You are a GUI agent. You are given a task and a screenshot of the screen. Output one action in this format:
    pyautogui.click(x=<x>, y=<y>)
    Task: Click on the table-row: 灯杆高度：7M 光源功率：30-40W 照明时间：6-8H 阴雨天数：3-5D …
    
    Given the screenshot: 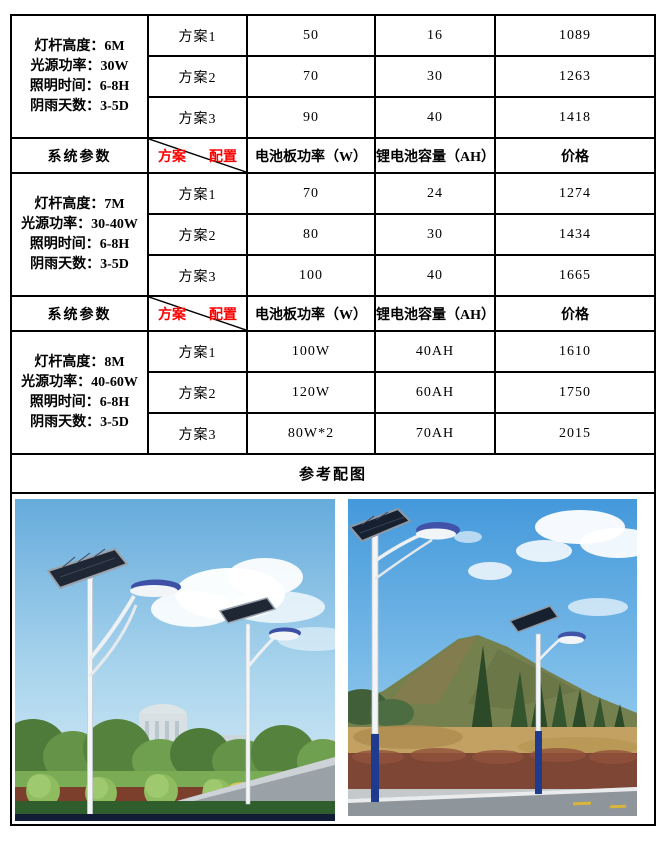 What is the action you would take?
    pyautogui.click(x=333, y=234)
    